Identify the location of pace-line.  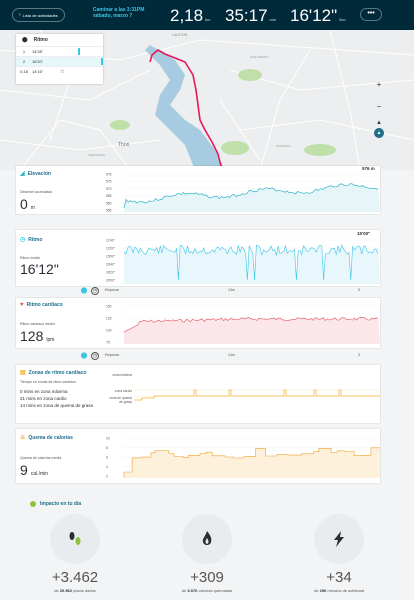
(251, 262).